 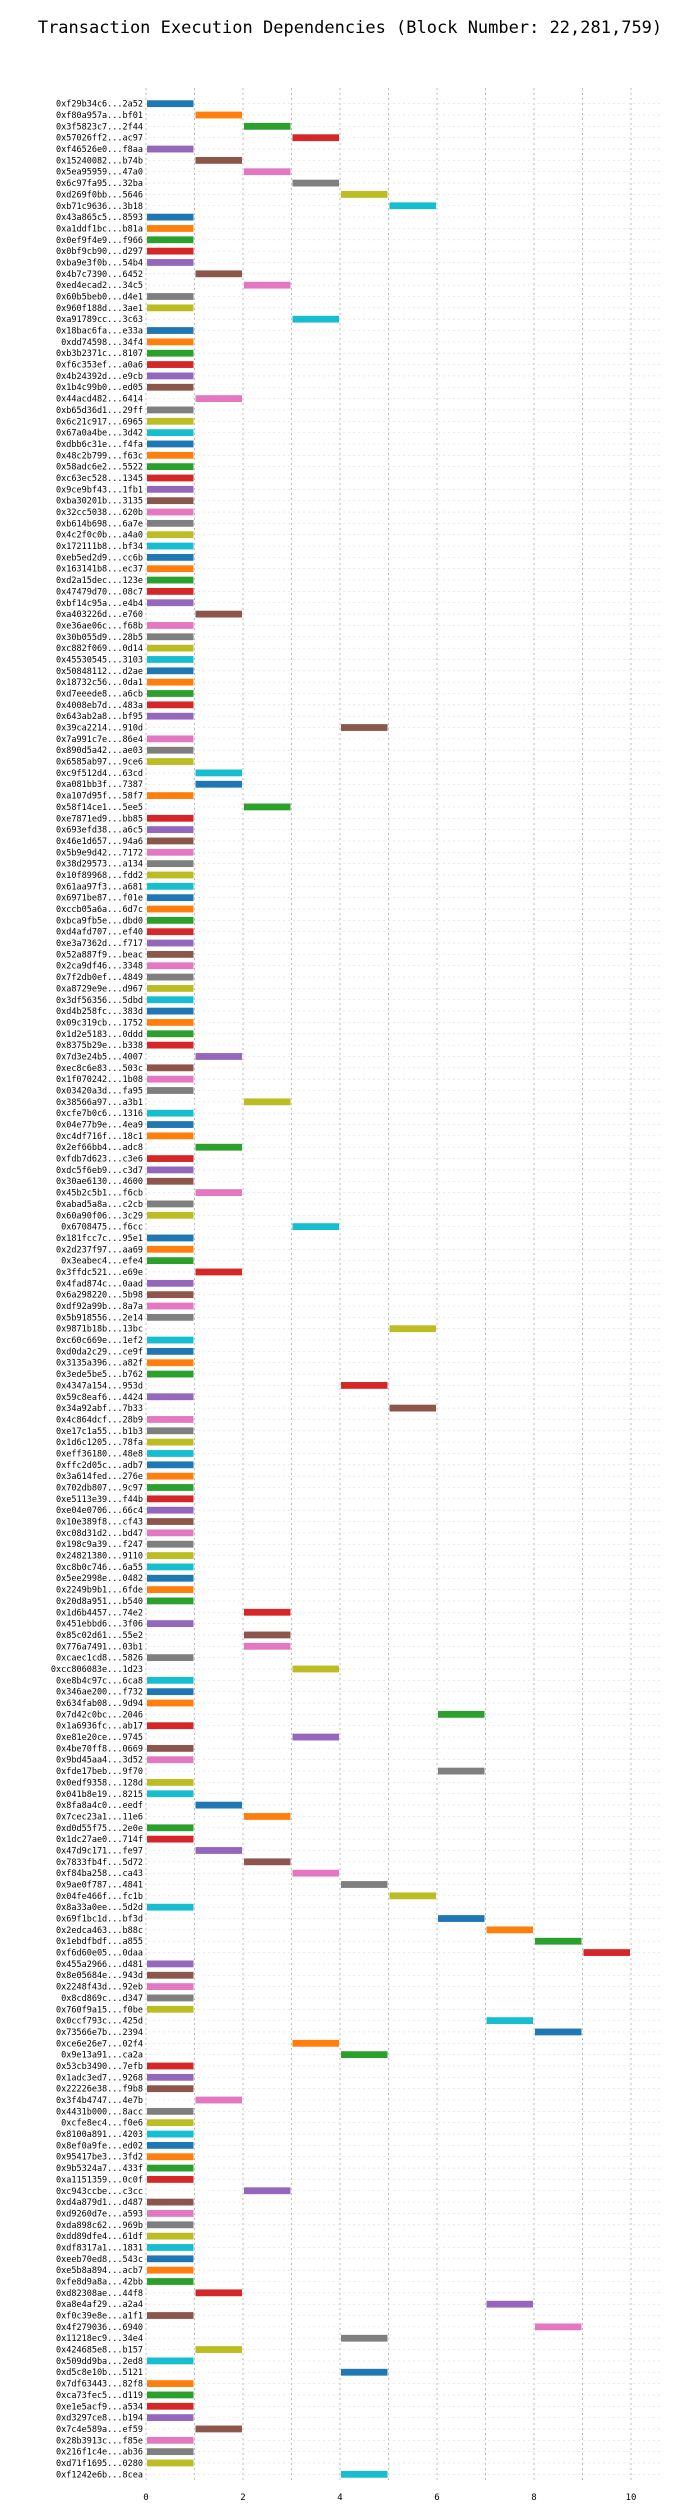 What do you see at coordinates (99, 173) in the screenshot?
I see `transaction-label: 0x5ea95959...47a0` at bounding box center [99, 173].